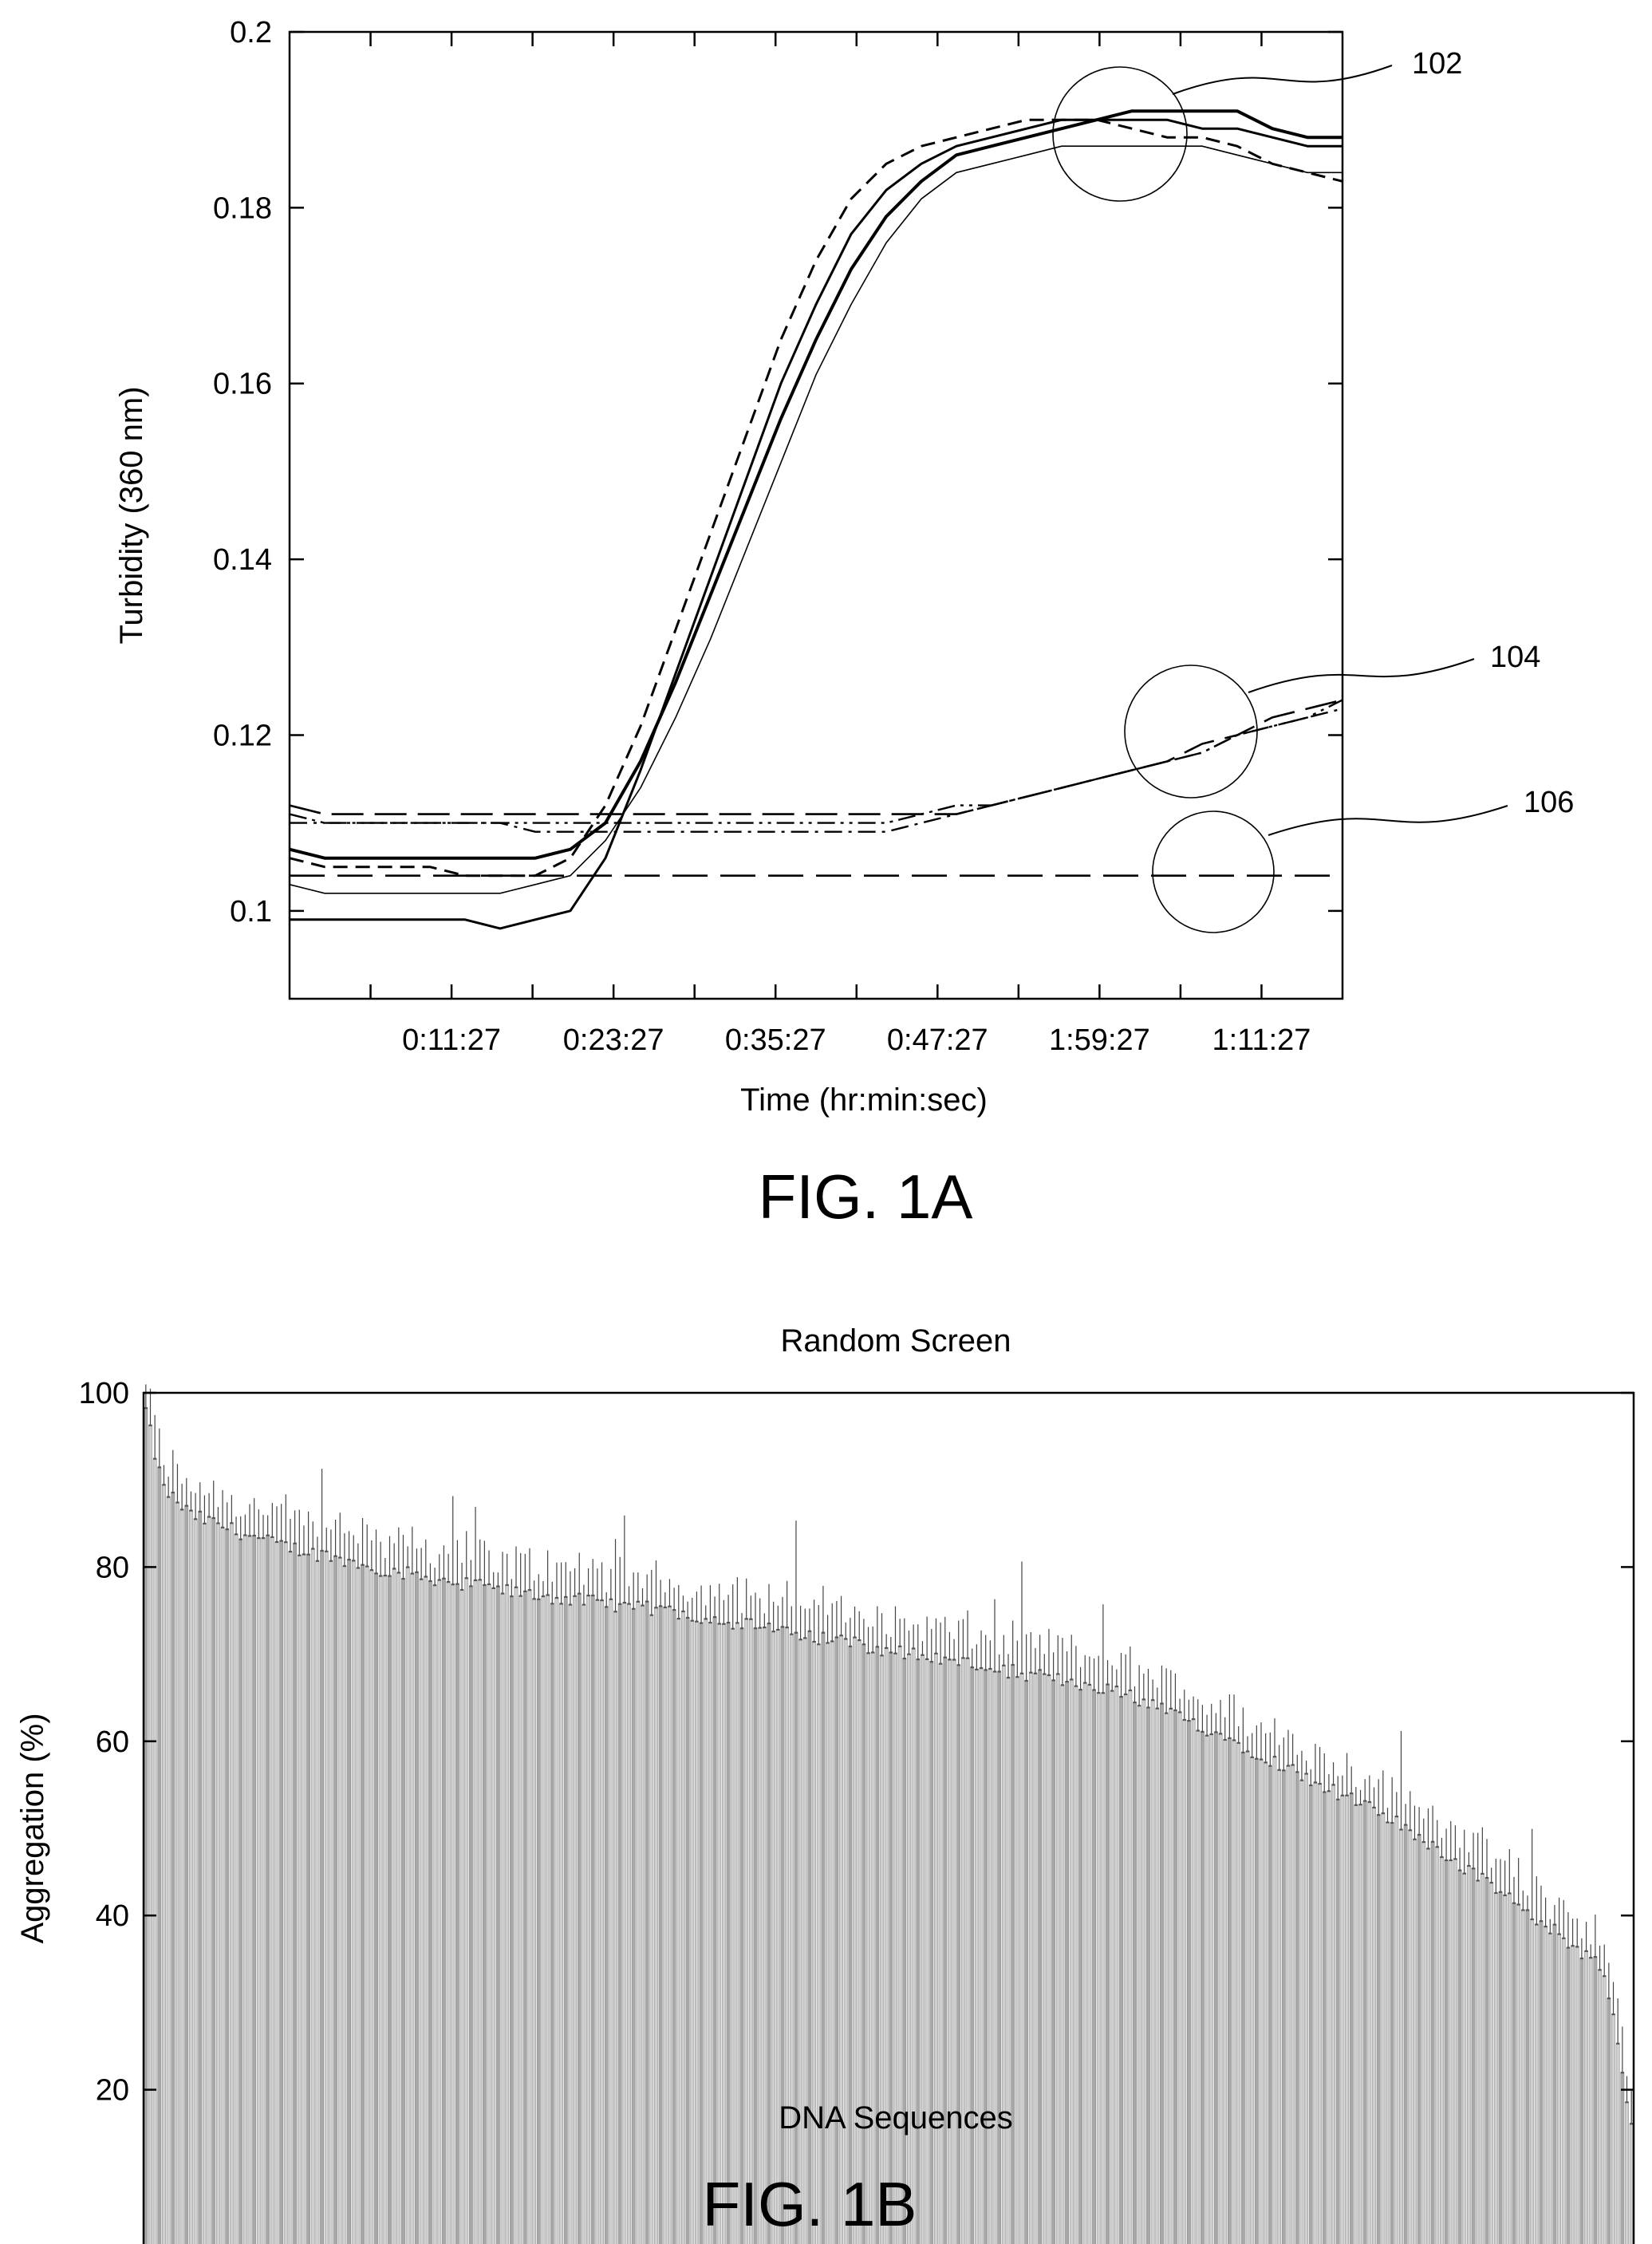 This screenshot has width=1652, height=2244. What do you see at coordinates (1549, 803) in the screenshot?
I see `plot-a-callout-label: 106` at bounding box center [1549, 803].